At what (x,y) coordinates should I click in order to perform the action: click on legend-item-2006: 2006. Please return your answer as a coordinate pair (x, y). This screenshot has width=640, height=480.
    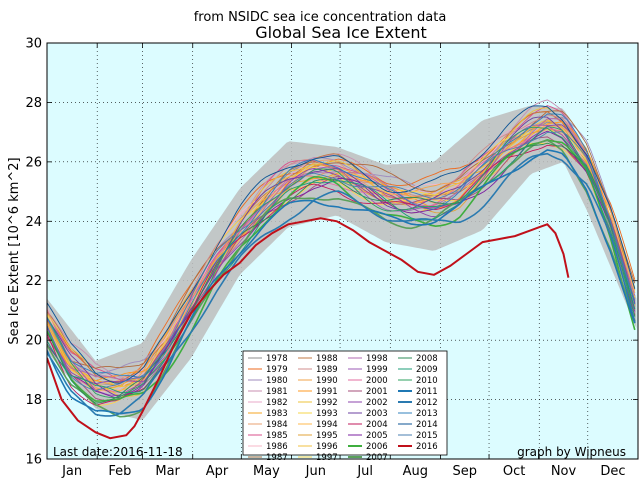
    Looking at the image, I should click on (368, 447).